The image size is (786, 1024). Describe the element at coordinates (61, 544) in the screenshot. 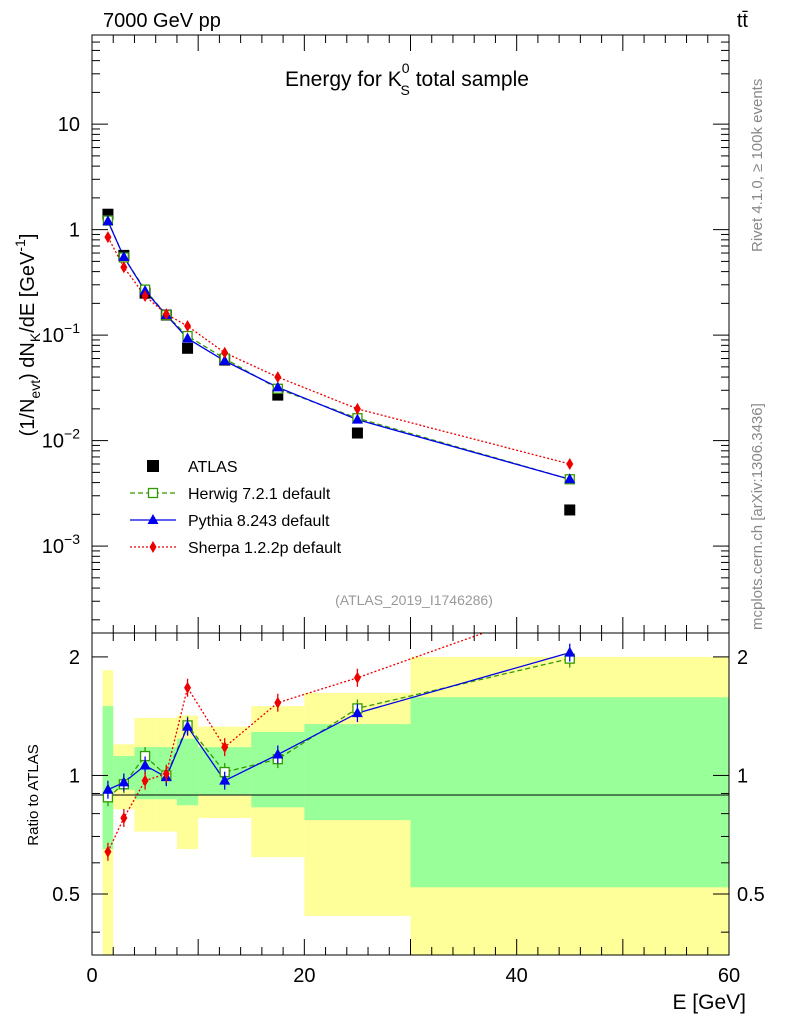

I see `y-tick-label: 10⁻³` at that location.